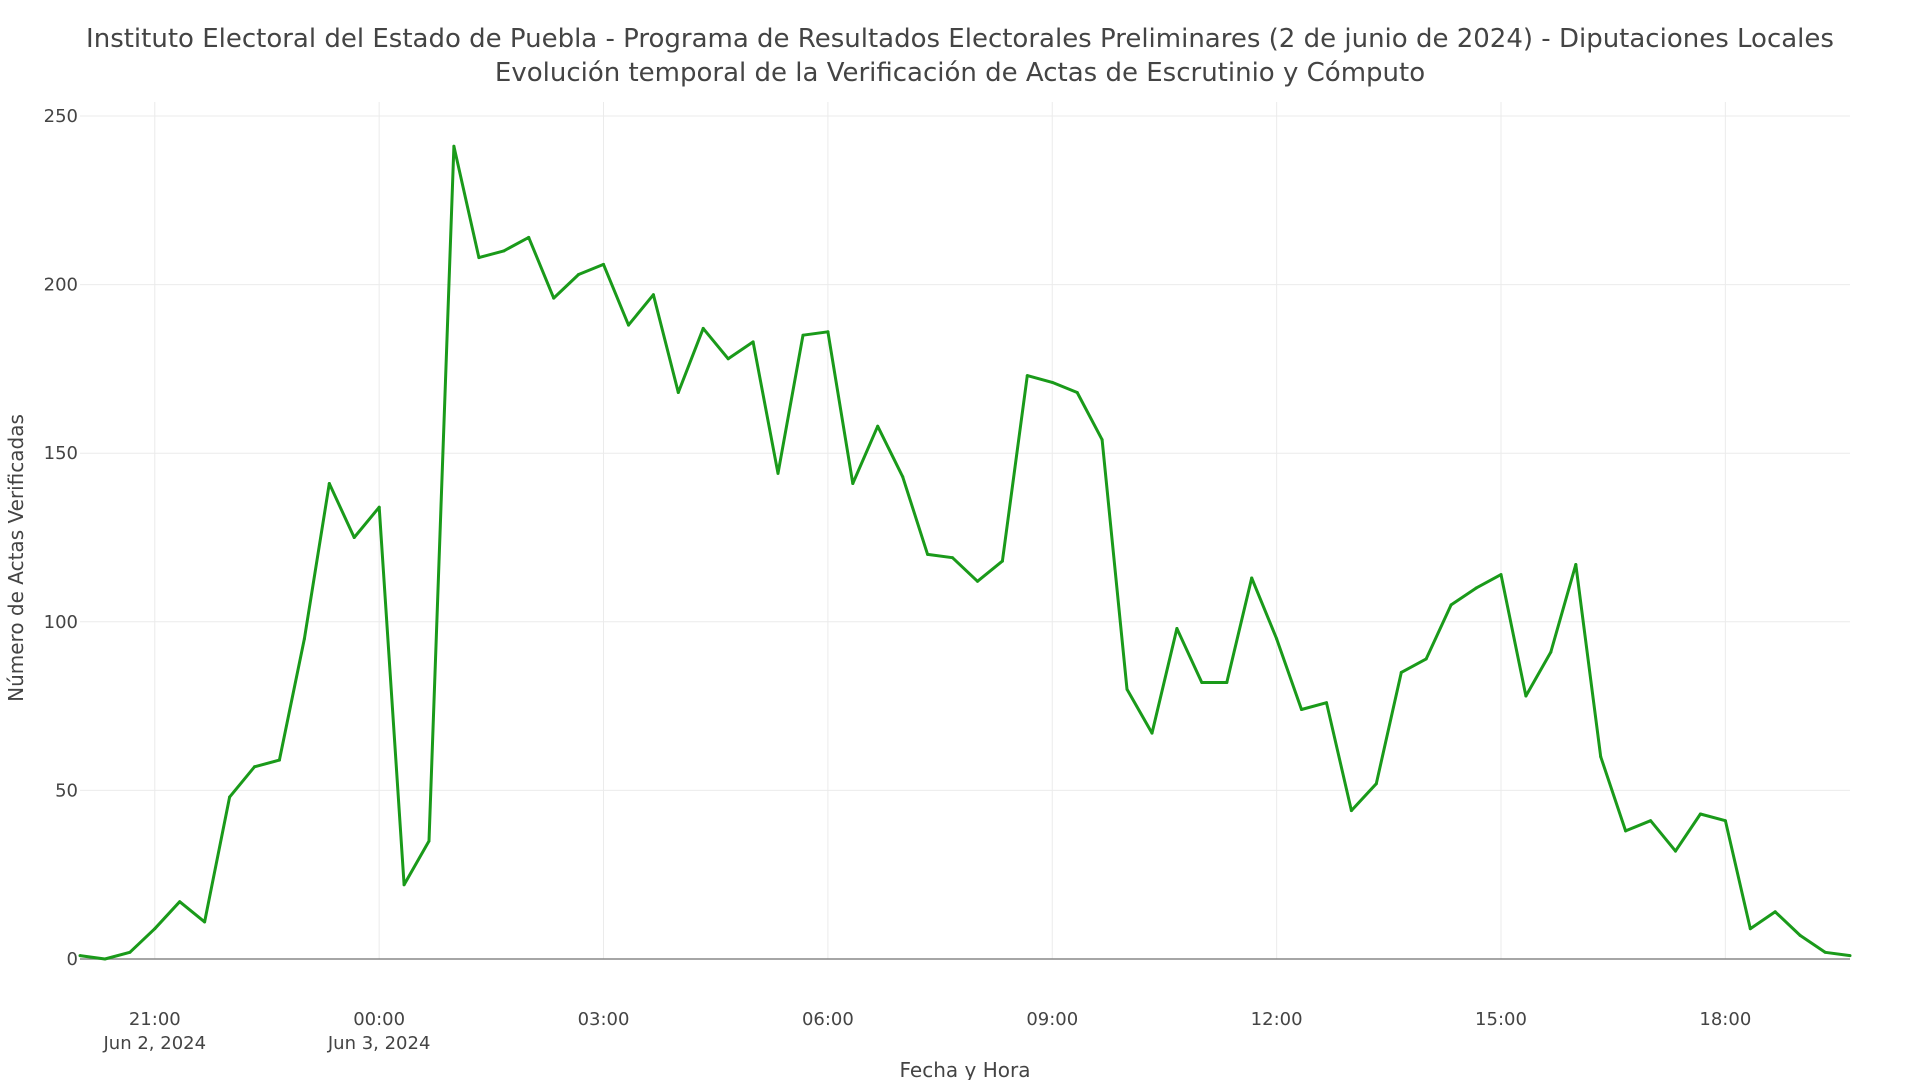  Describe the element at coordinates (828, 1019) in the screenshot. I see `x-tick-label: 06:00` at that location.